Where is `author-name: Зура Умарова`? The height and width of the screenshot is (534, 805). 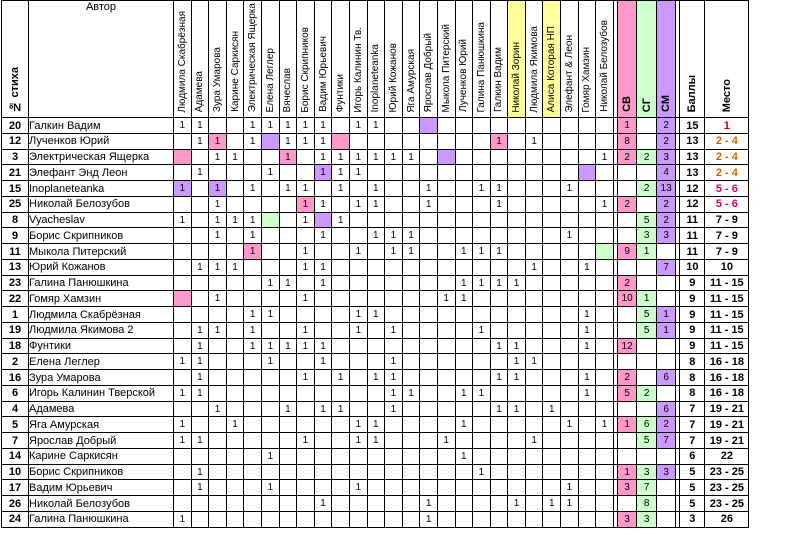
author-name: Зура Умарова is located at coordinates (101, 377).